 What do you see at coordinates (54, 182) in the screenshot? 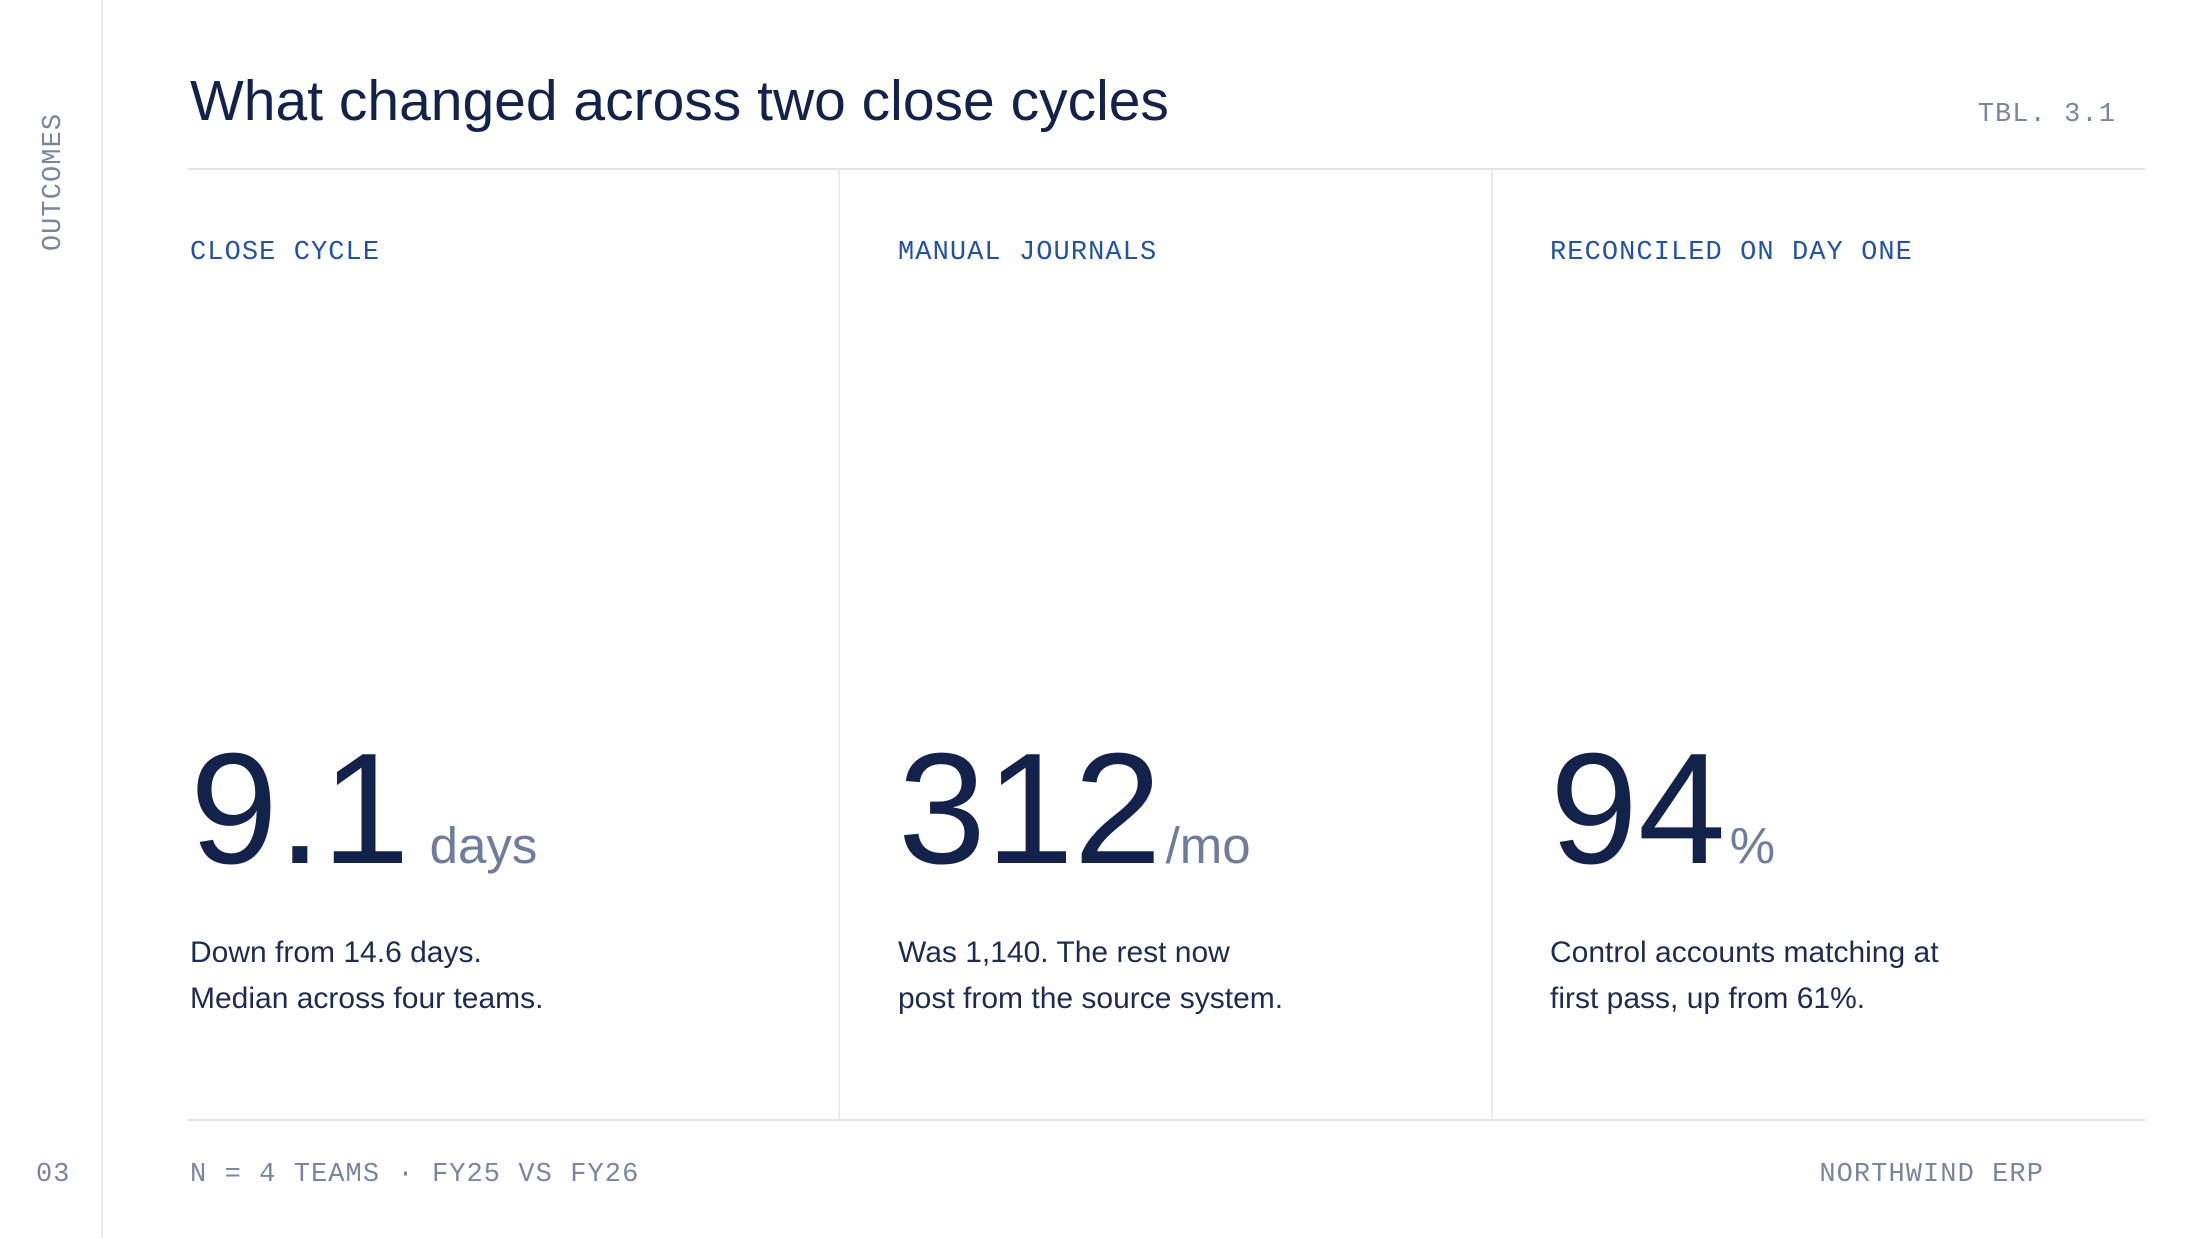
I see `section-label: OUTCOMES` at bounding box center [54, 182].